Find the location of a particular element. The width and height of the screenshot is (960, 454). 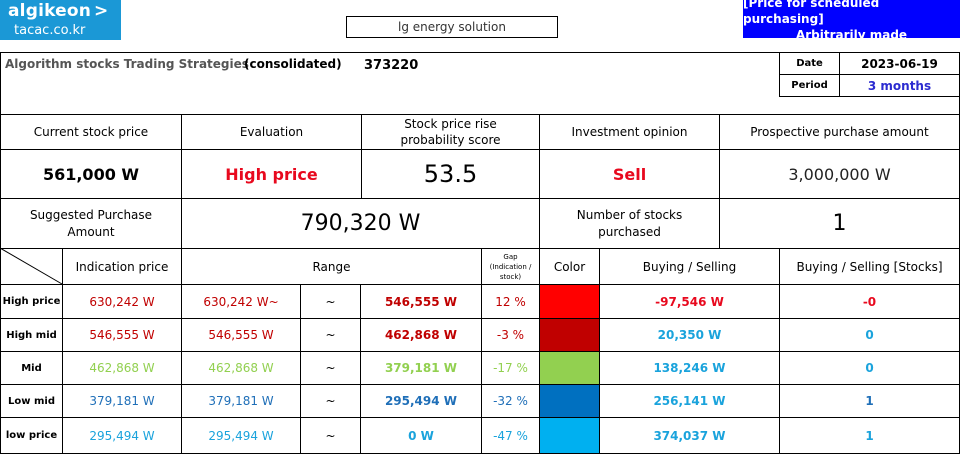

diagonal-line is located at coordinates (31, 266).